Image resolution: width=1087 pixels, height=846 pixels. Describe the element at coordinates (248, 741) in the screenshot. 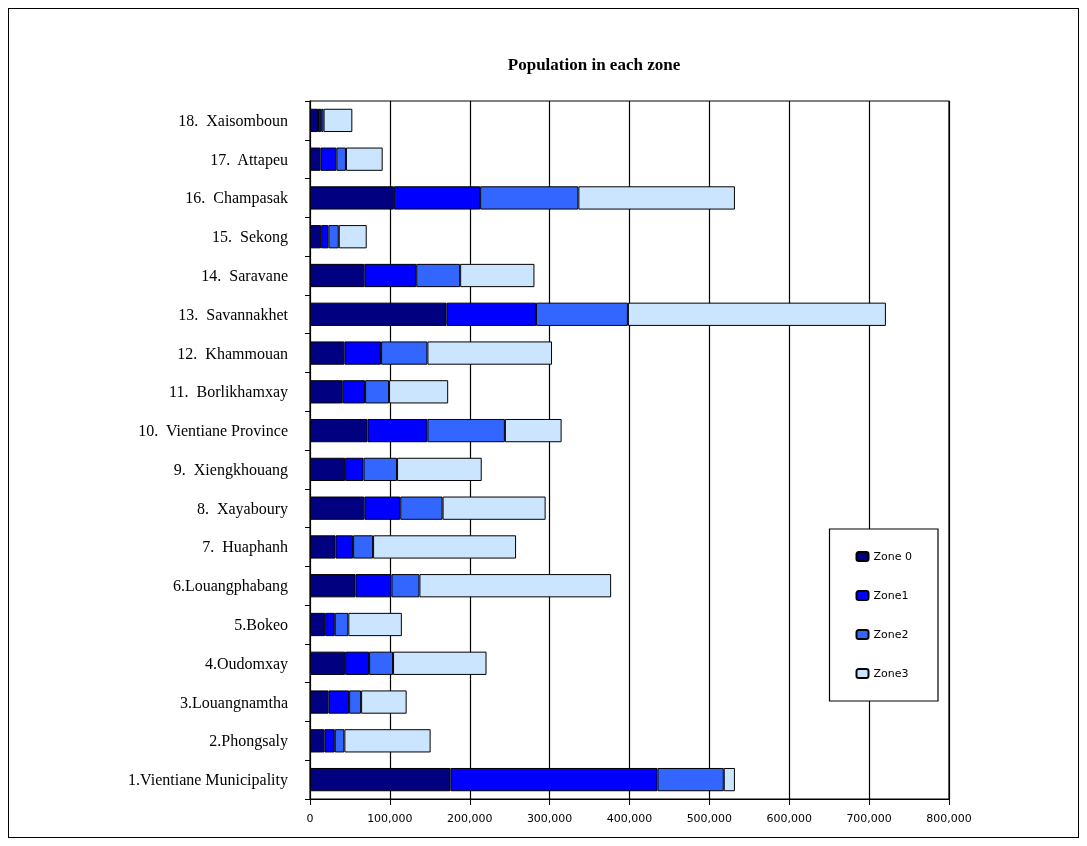

I see `y-tick-label: 2.Phongsaly` at that location.